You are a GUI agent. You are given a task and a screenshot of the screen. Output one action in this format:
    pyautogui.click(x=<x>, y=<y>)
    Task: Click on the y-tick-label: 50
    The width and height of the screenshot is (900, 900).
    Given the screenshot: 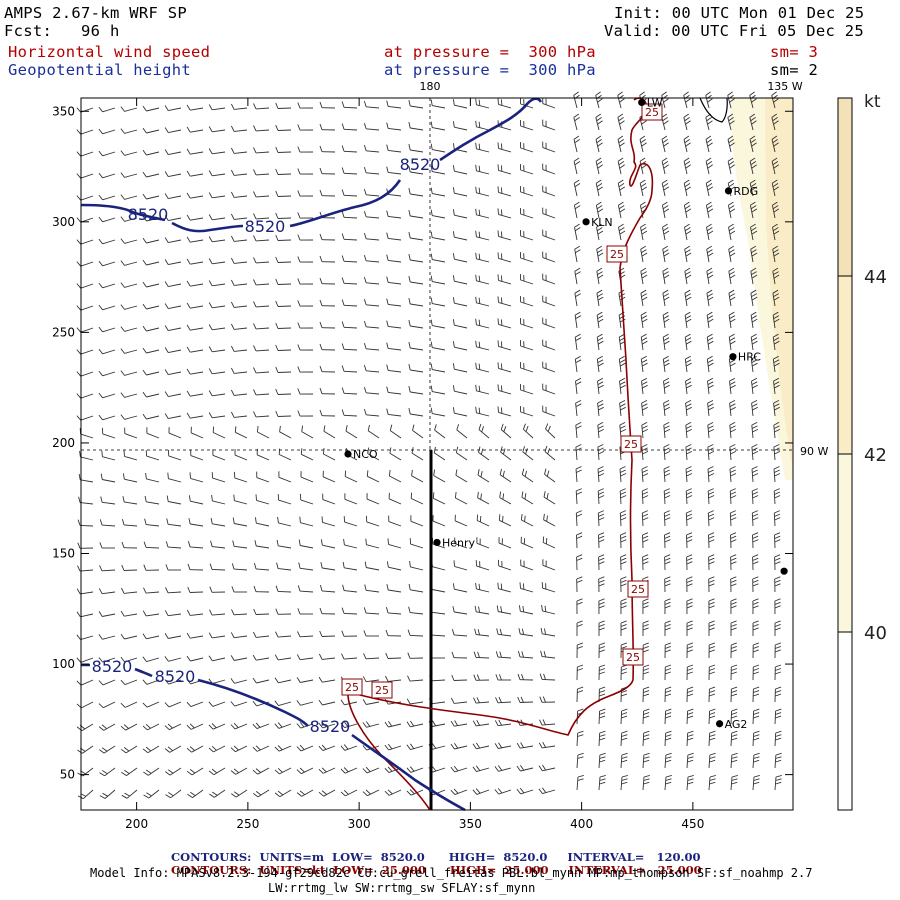 What is the action you would take?
    pyautogui.click(x=67, y=775)
    